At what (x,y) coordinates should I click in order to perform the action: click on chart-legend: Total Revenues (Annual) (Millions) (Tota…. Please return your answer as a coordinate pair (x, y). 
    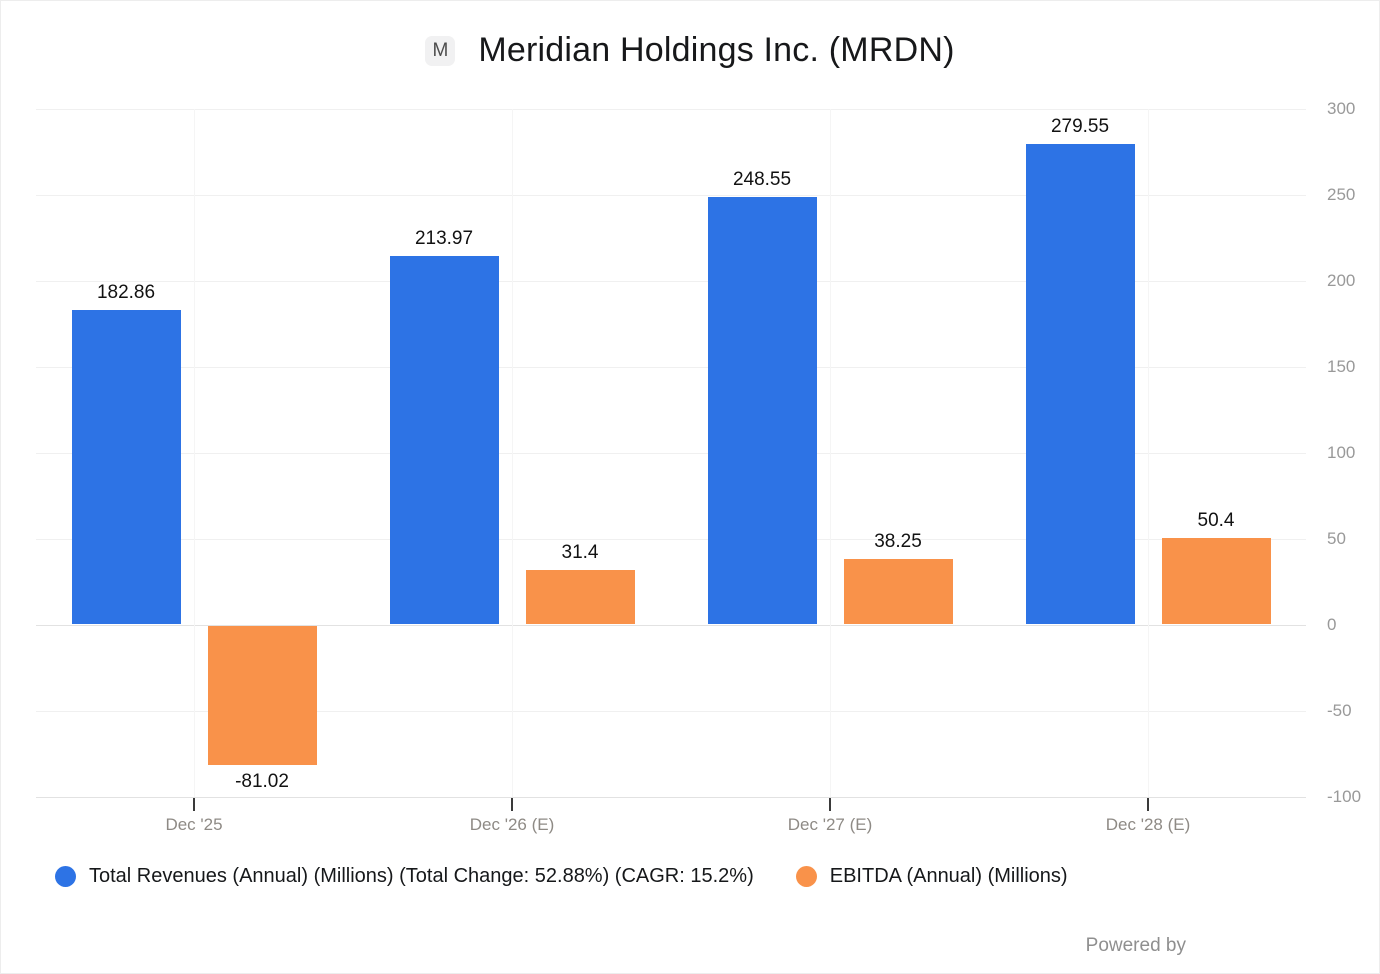
    Looking at the image, I should click on (690, 876).